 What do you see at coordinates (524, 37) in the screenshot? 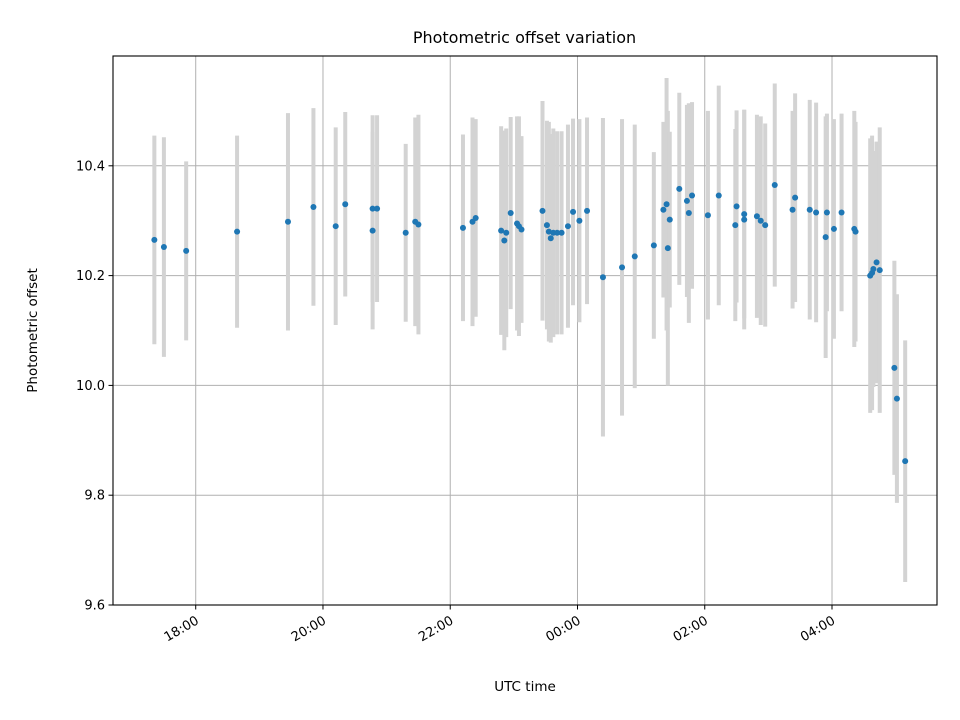
I see `chart-title: Photometric offset variation` at bounding box center [524, 37].